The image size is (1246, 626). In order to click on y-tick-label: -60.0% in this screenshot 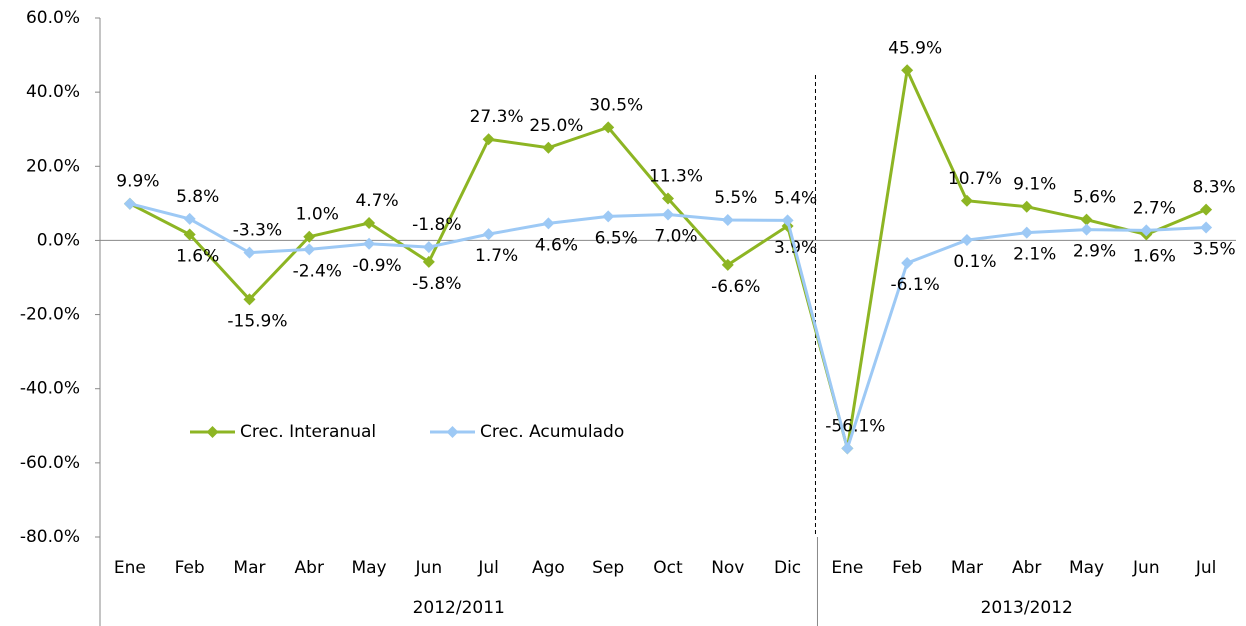, I will do `click(50, 463)`.